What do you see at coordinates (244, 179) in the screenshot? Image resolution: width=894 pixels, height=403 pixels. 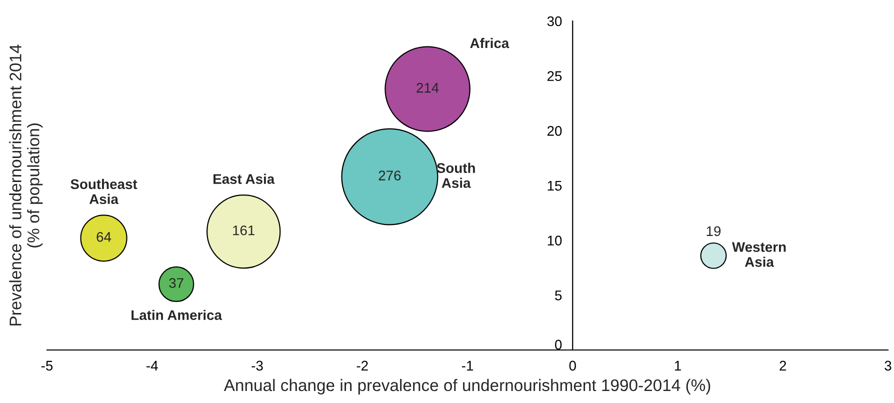 I see `annotation: East Asia` at bounding box center [244, 179].